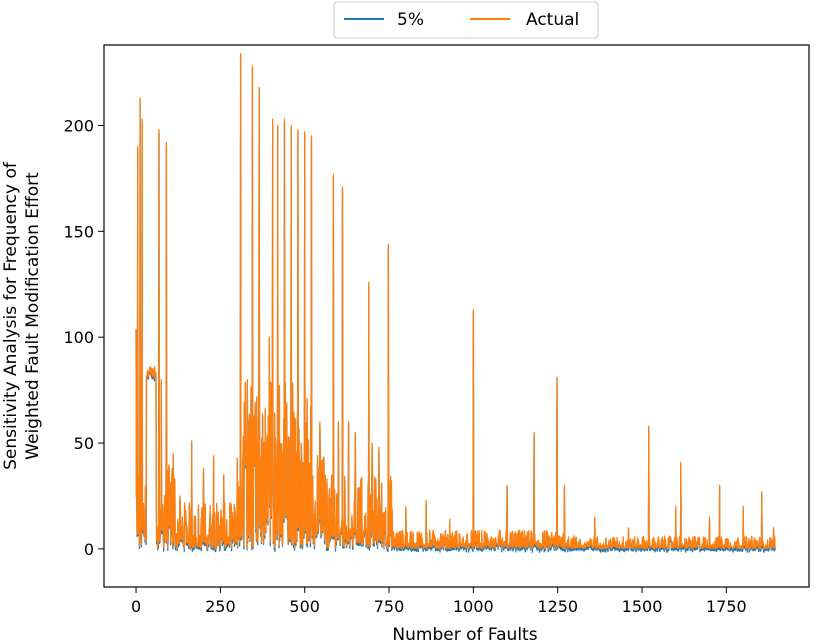 The image size is (828, 643). Describe the element at coordinates (78, 125) in the screenshot. I see `y-tick-label: 200` at that location.